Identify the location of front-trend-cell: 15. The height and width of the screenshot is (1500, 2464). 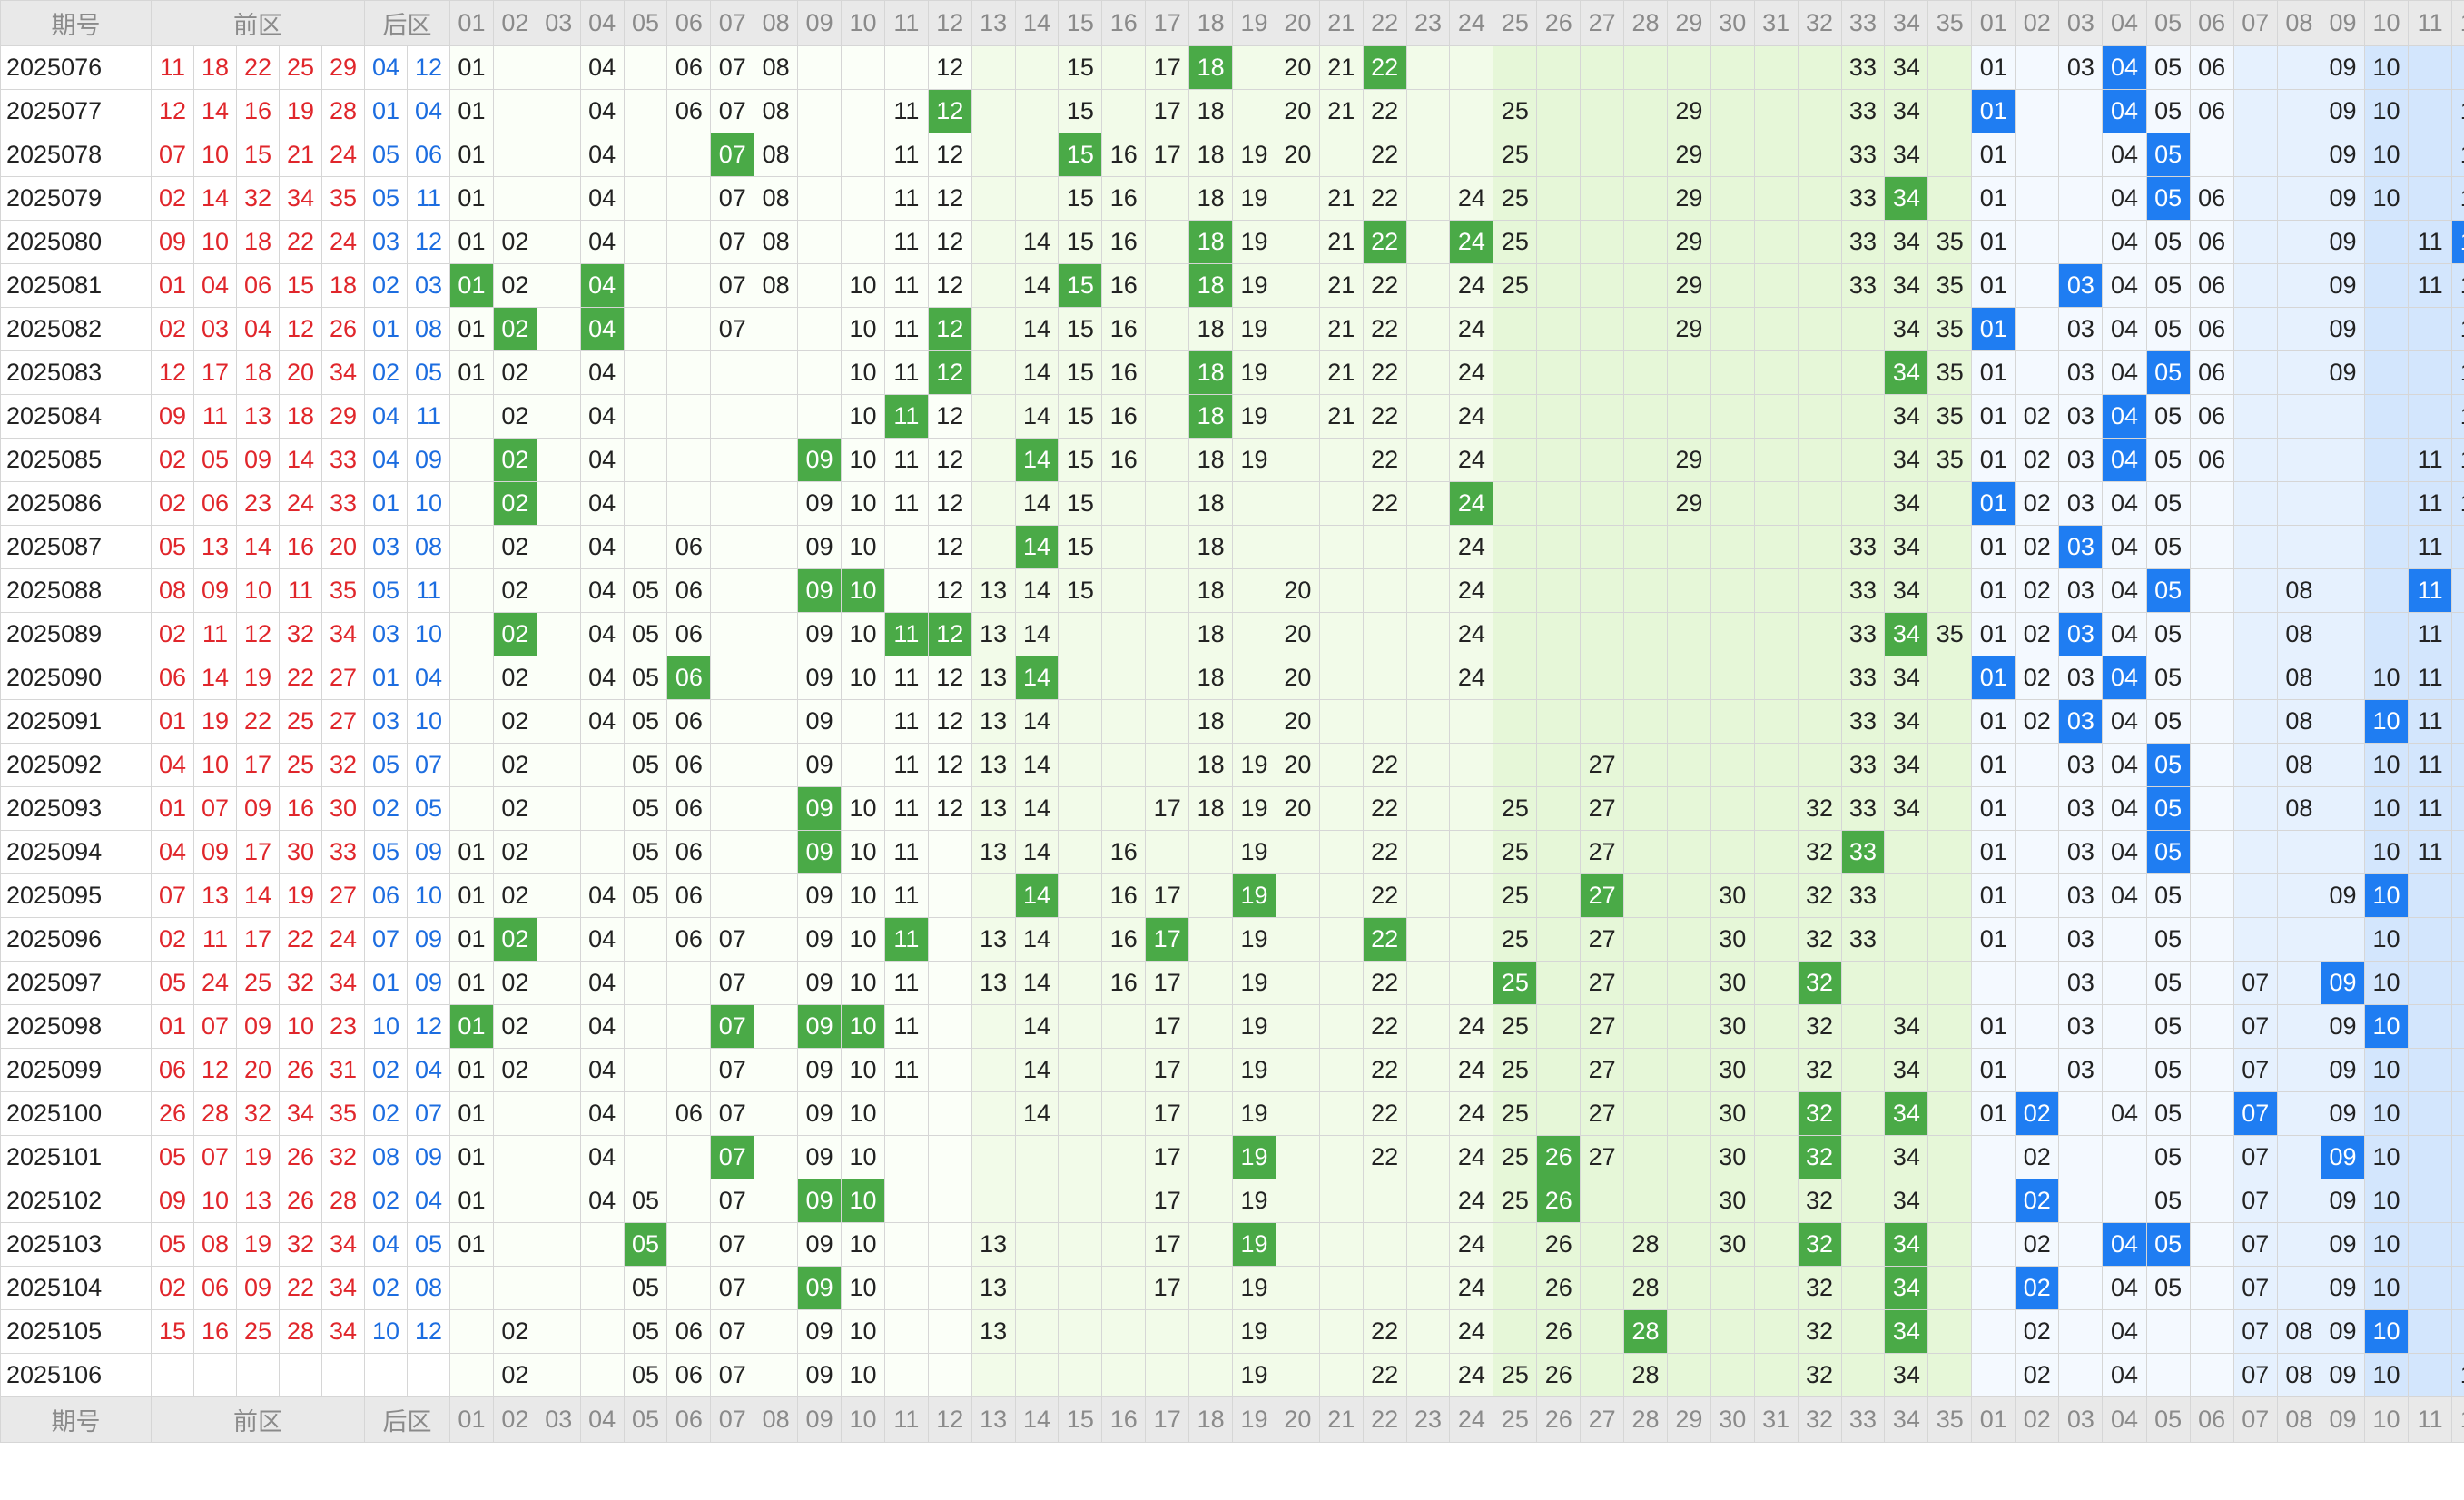
(1080, 67).